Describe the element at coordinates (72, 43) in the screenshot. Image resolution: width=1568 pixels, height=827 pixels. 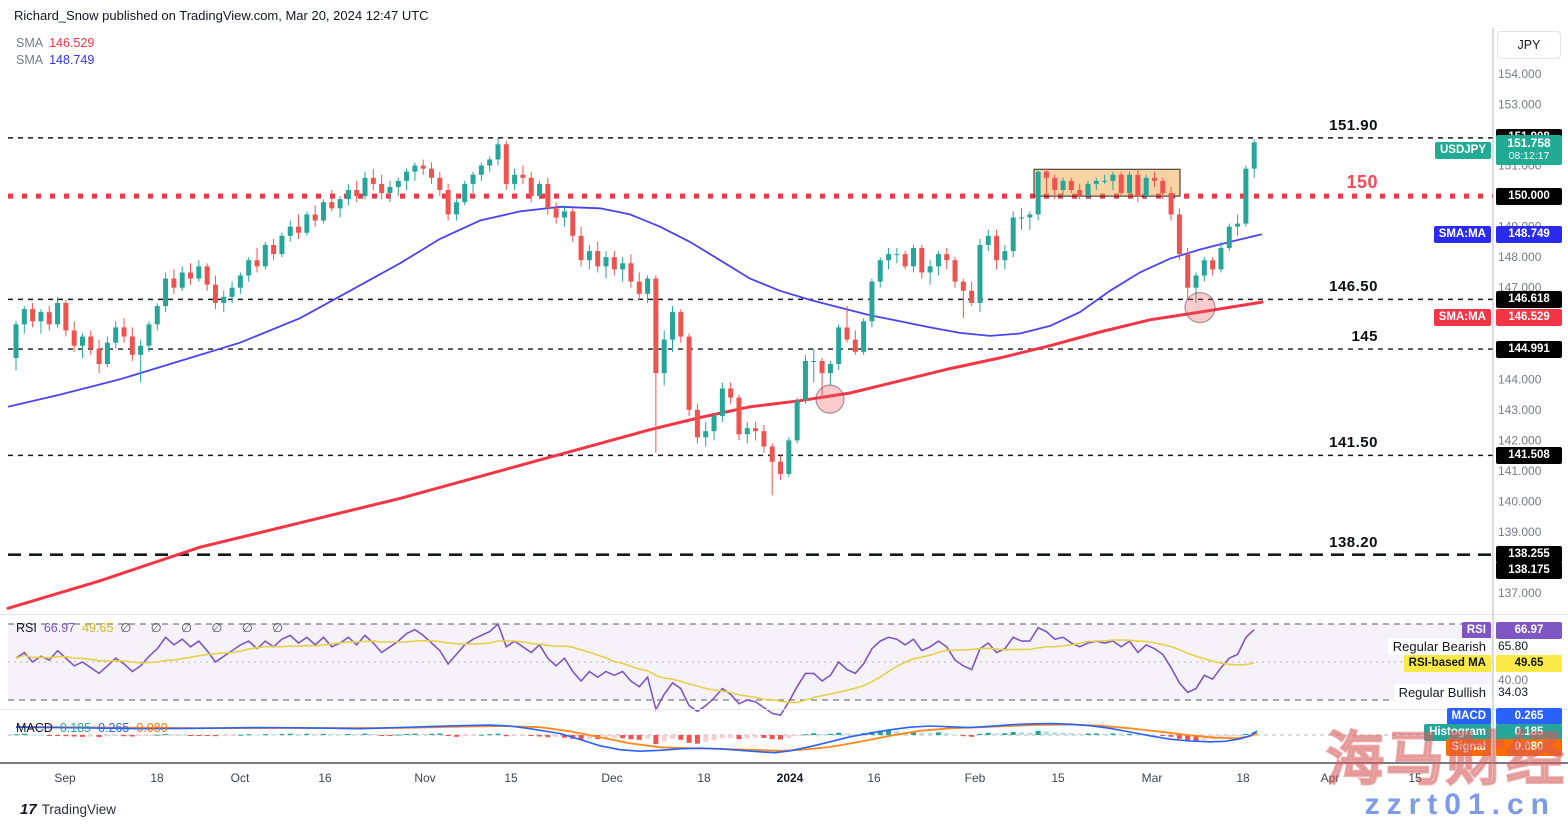
I see `sma-value: 146.529` at that location.